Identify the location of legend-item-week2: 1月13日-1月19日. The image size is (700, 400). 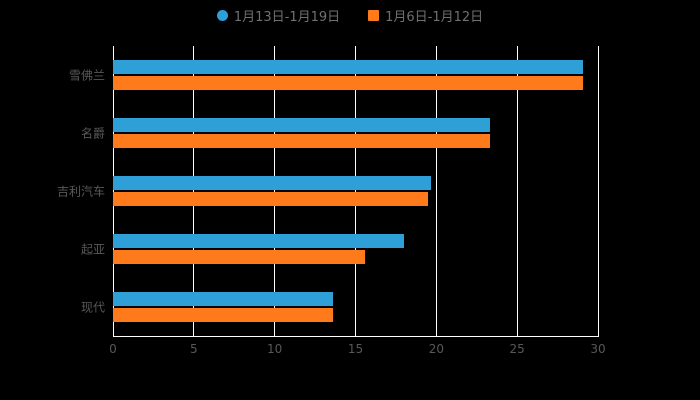
(278, 15).